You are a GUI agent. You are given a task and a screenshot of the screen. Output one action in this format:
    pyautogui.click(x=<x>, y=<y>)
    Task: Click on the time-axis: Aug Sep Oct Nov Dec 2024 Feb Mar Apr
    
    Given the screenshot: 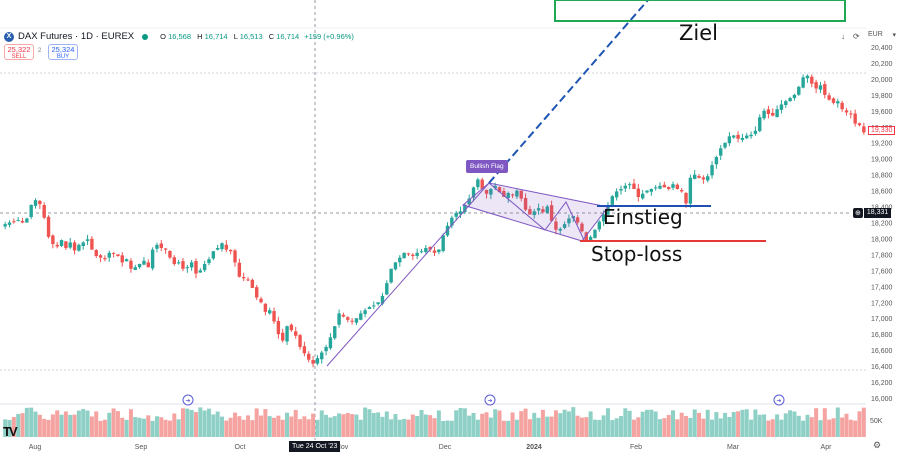 What is the action you would take?
    pyautogui.click(x=430, y=447)
    